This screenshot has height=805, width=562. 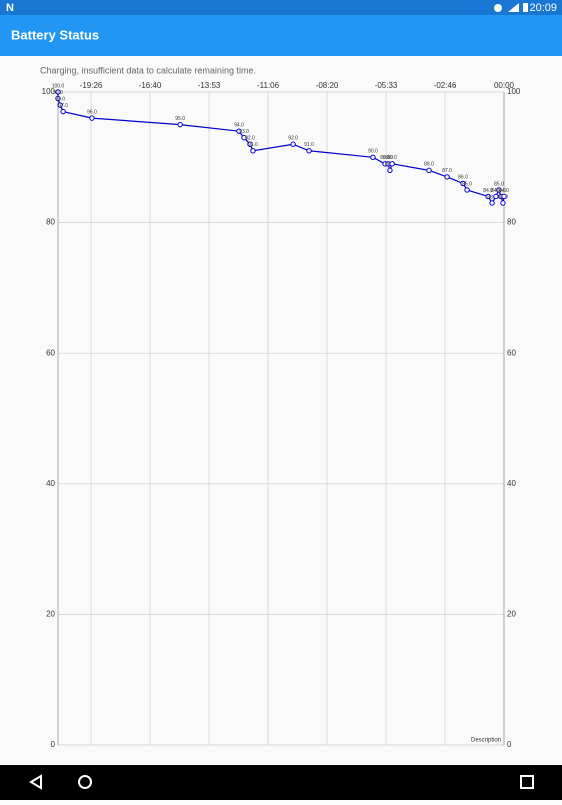 I want to click on chart-description: Description, so click(x=486, y=741).